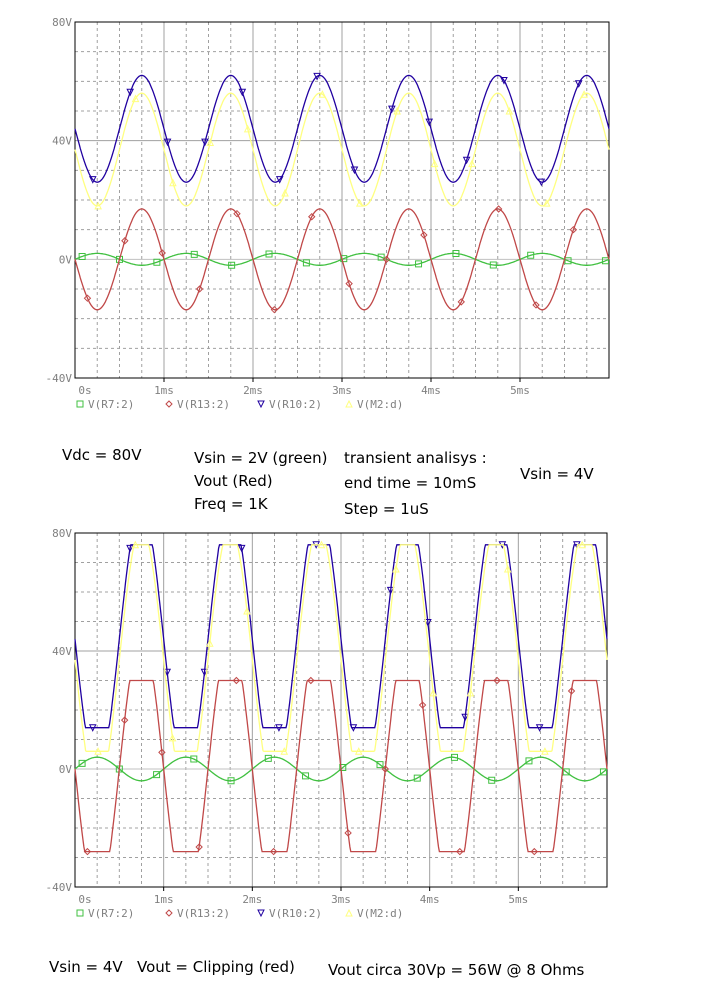 This screenshot has height=1000, width=703. What do you see at coordinates (66, 769) in the screenshot?
I see `y-tick-label: 0V` at bounding box center [66, 769].